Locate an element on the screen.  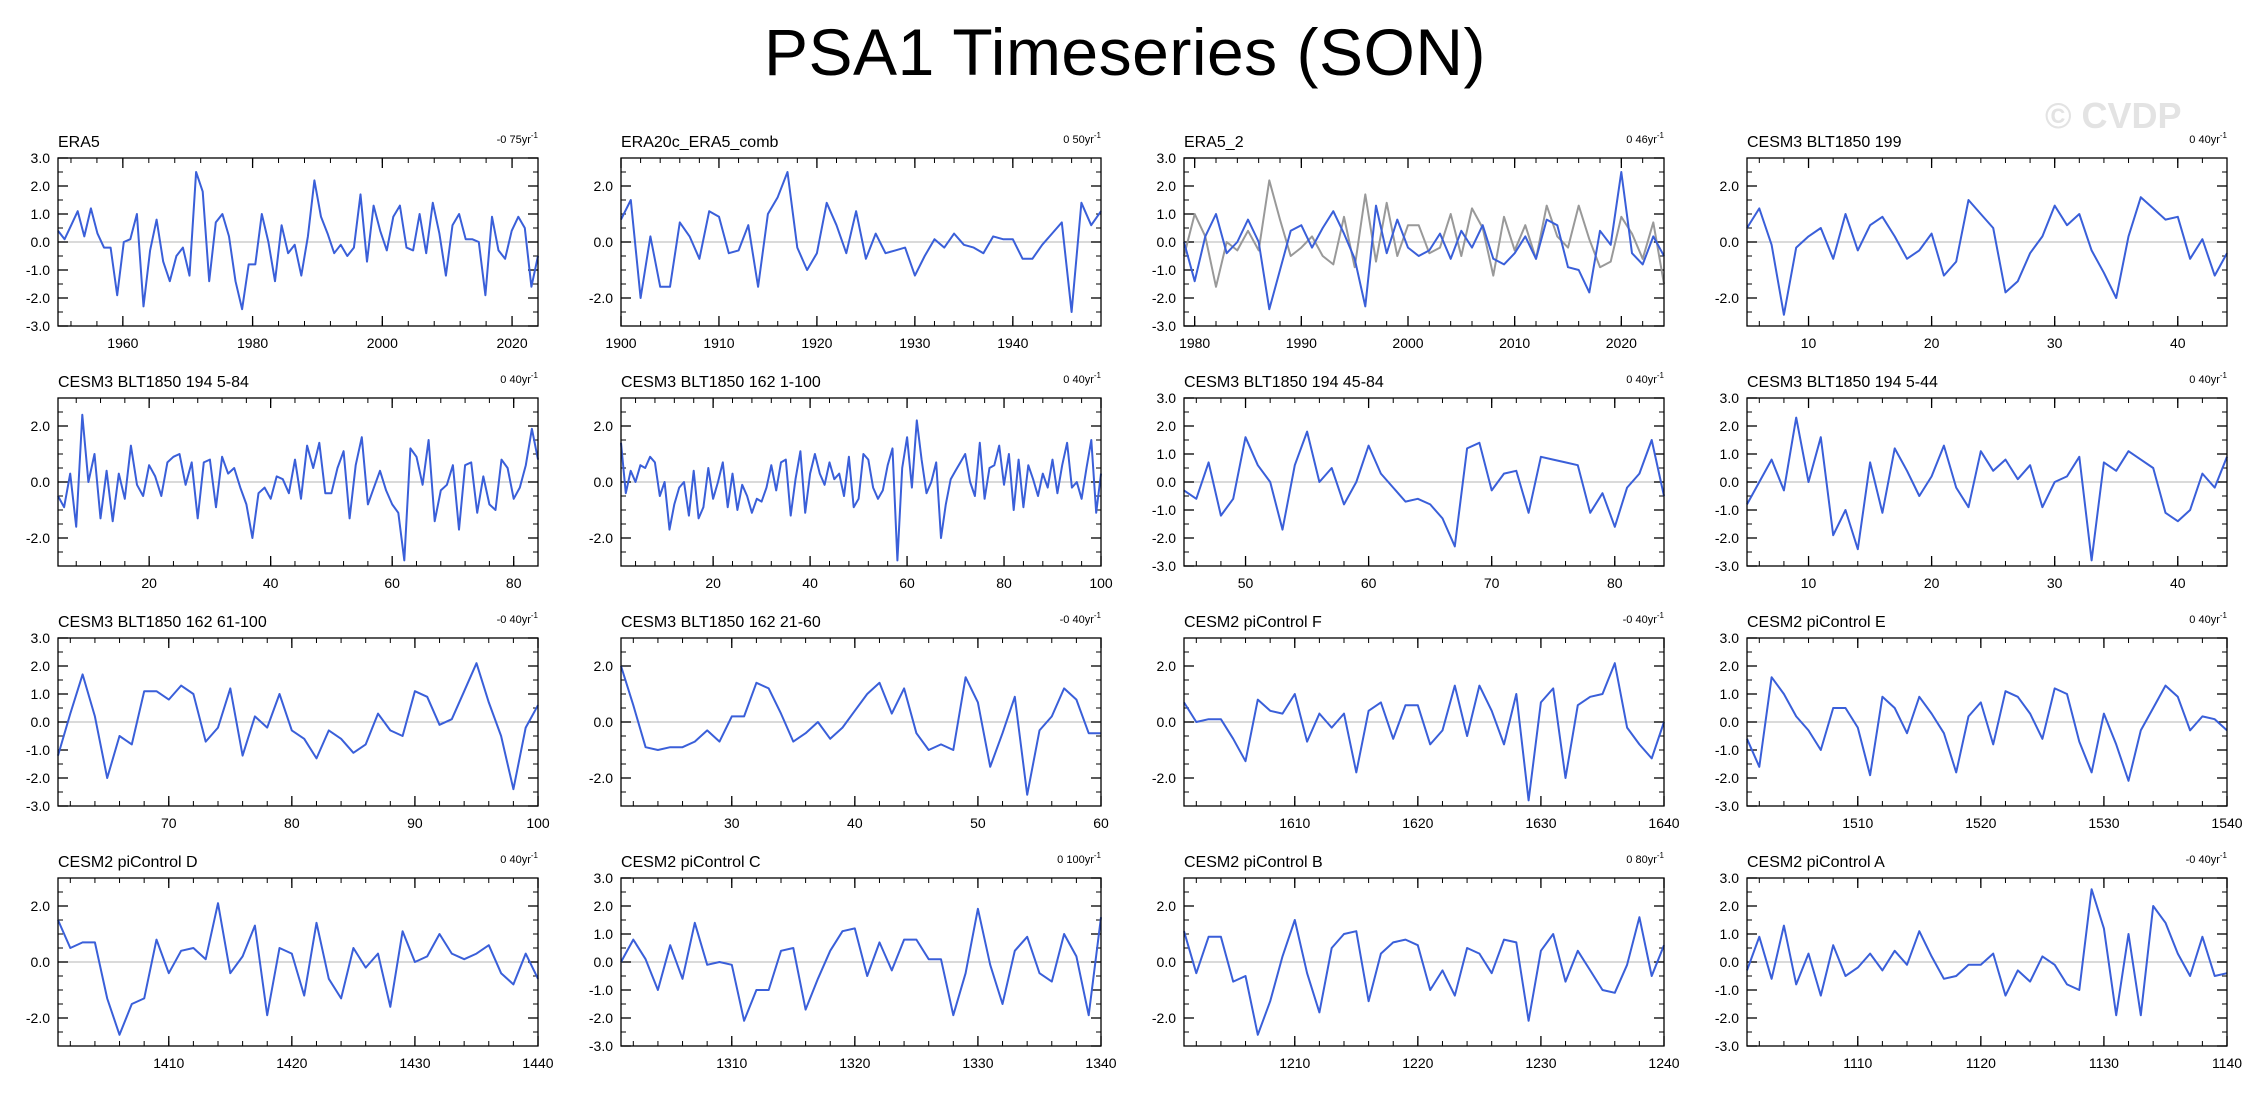
x-tick-label: 1310 is located at coordinates (731, 1063).